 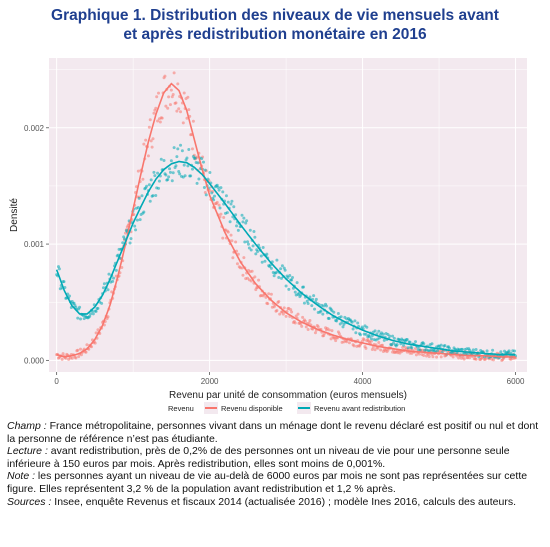 I want to click on note-sources-label: Sources :, so click(x=29, y=501).